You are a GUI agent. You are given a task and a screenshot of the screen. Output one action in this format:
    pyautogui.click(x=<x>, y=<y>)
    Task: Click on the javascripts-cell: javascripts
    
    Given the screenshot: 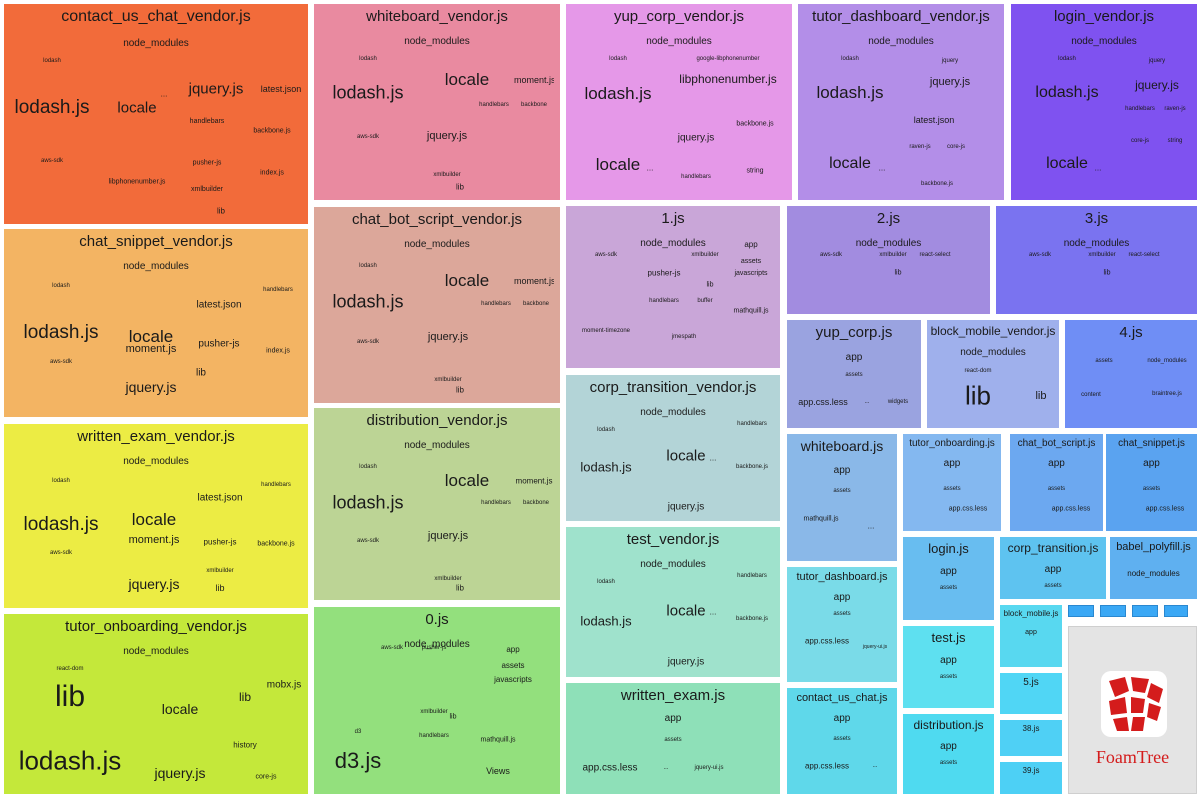 What is the action you would take?
    pyautogui.click(x=751, y=314)
    